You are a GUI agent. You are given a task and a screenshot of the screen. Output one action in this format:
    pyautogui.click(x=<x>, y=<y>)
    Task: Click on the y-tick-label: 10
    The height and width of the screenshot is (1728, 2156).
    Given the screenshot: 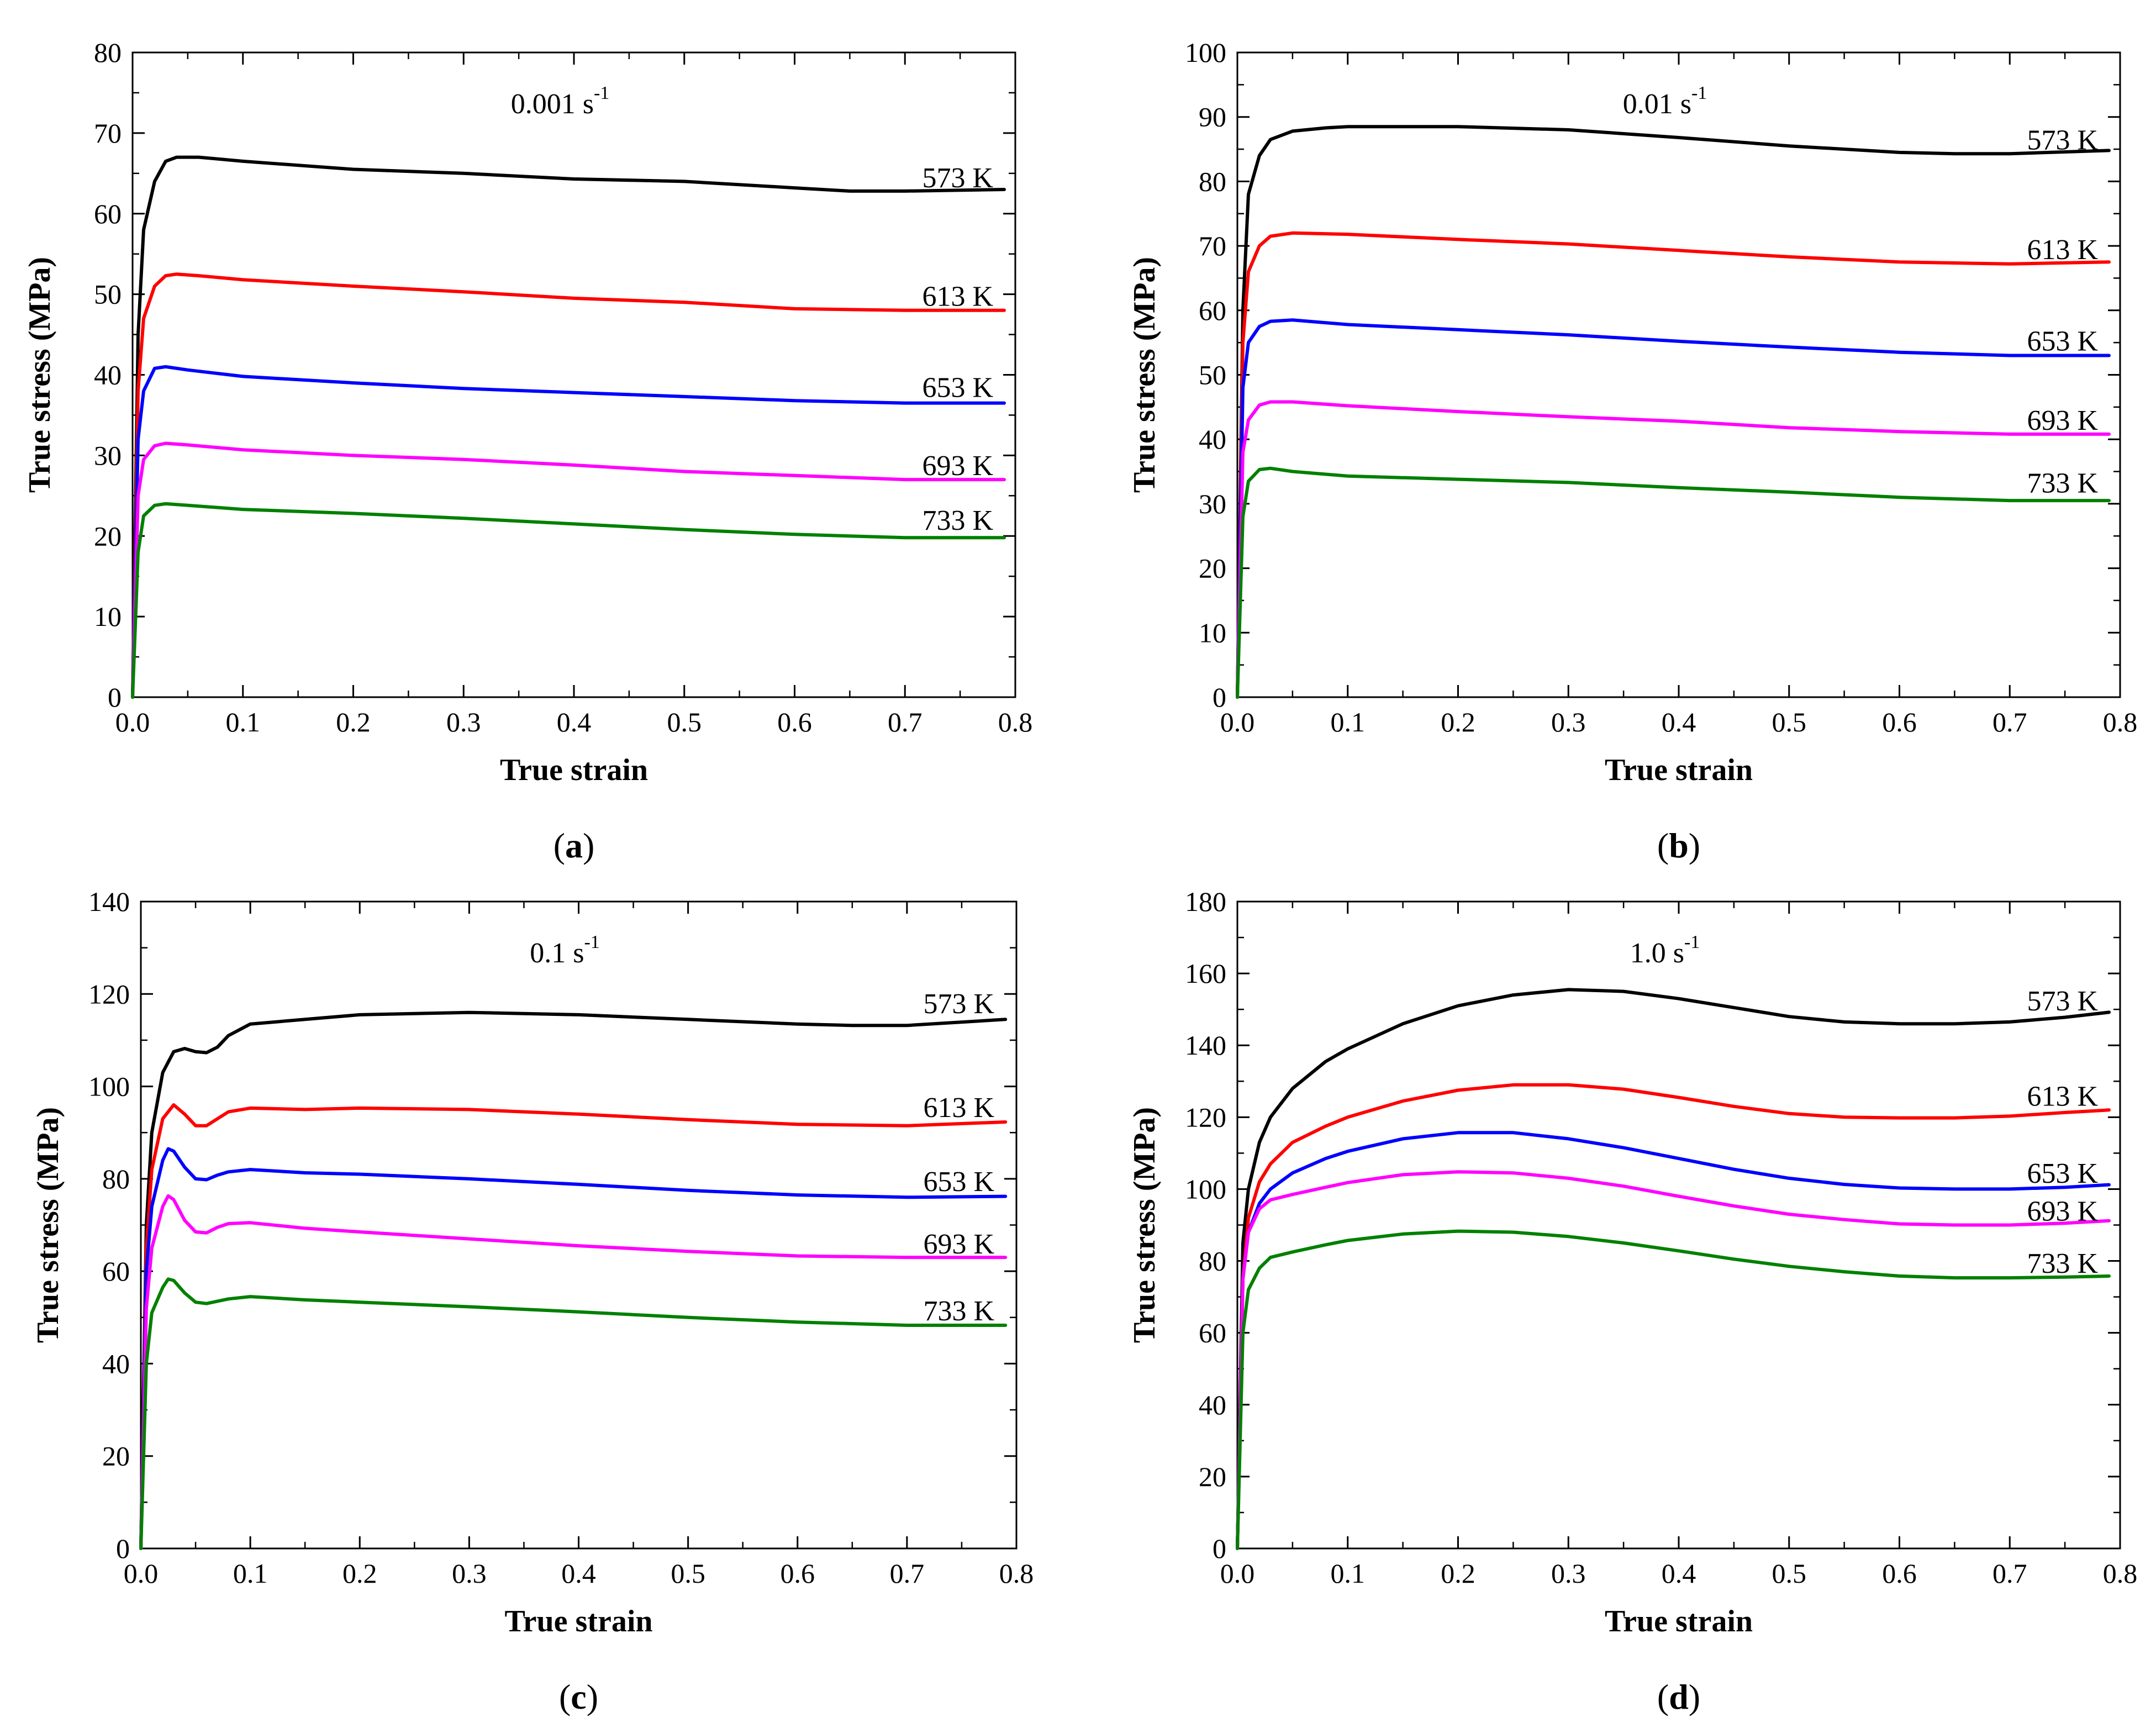 What is the action you would take?
    pyautogui.click(x=1212, y=632)
    